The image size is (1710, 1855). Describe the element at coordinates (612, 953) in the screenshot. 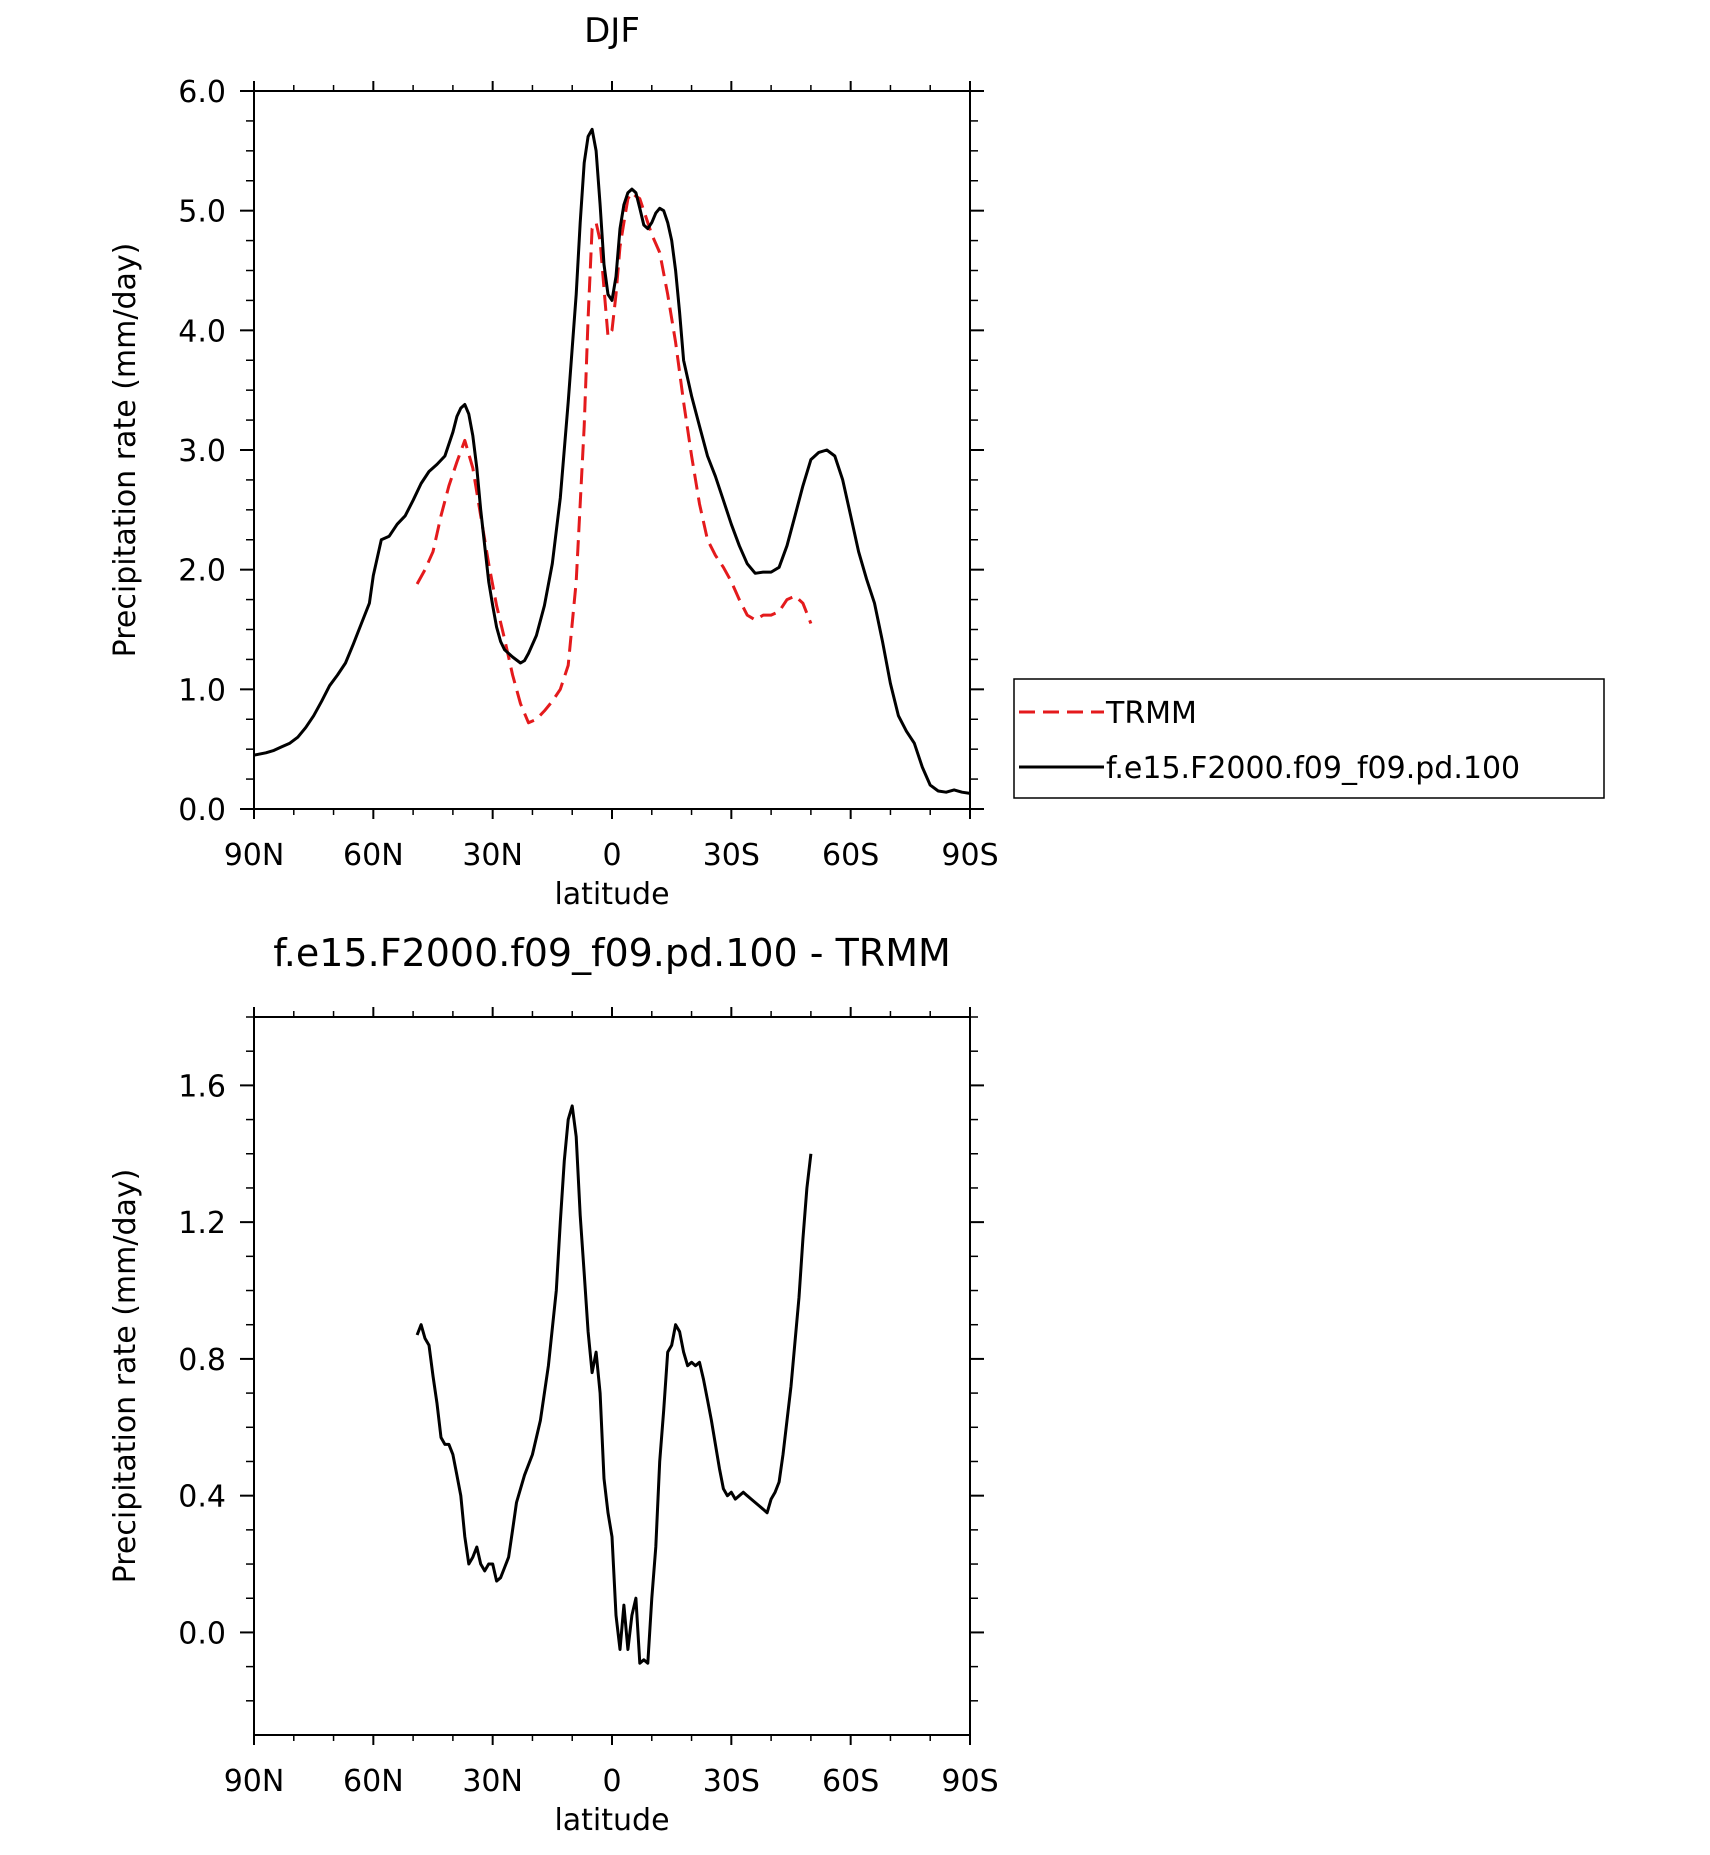

I see `chart-title: f.e15.F2000.f09_f09.pd.100 - TRMM` at that location.